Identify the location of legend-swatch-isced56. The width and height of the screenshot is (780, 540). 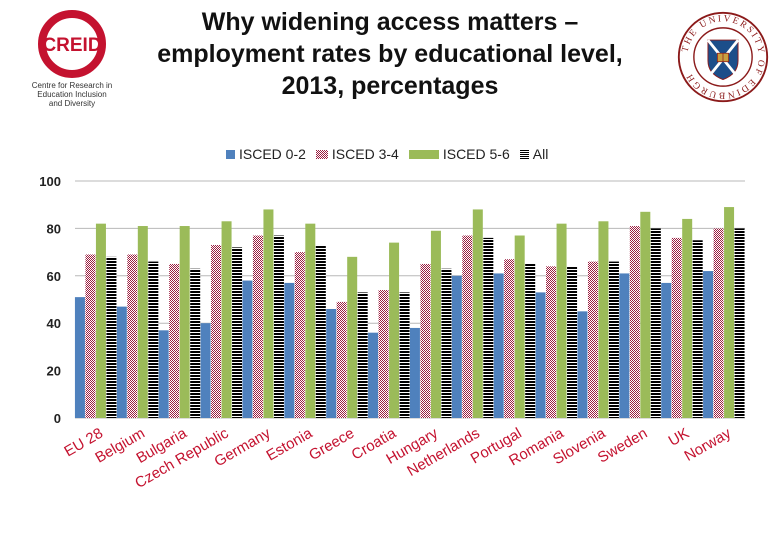
(423, 154).